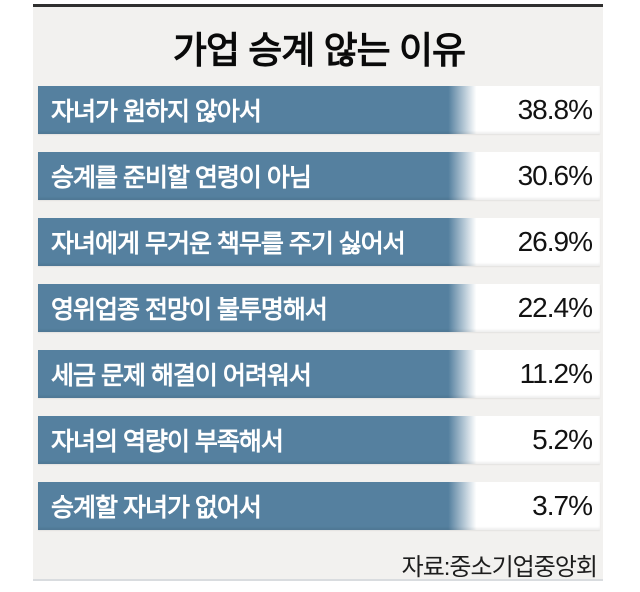 The image size is (640, 592). Describe the element at coordinates (181, 376) in the screenshot. I see `bar-label: 세금 문제 해결이 어려워서` at that location.